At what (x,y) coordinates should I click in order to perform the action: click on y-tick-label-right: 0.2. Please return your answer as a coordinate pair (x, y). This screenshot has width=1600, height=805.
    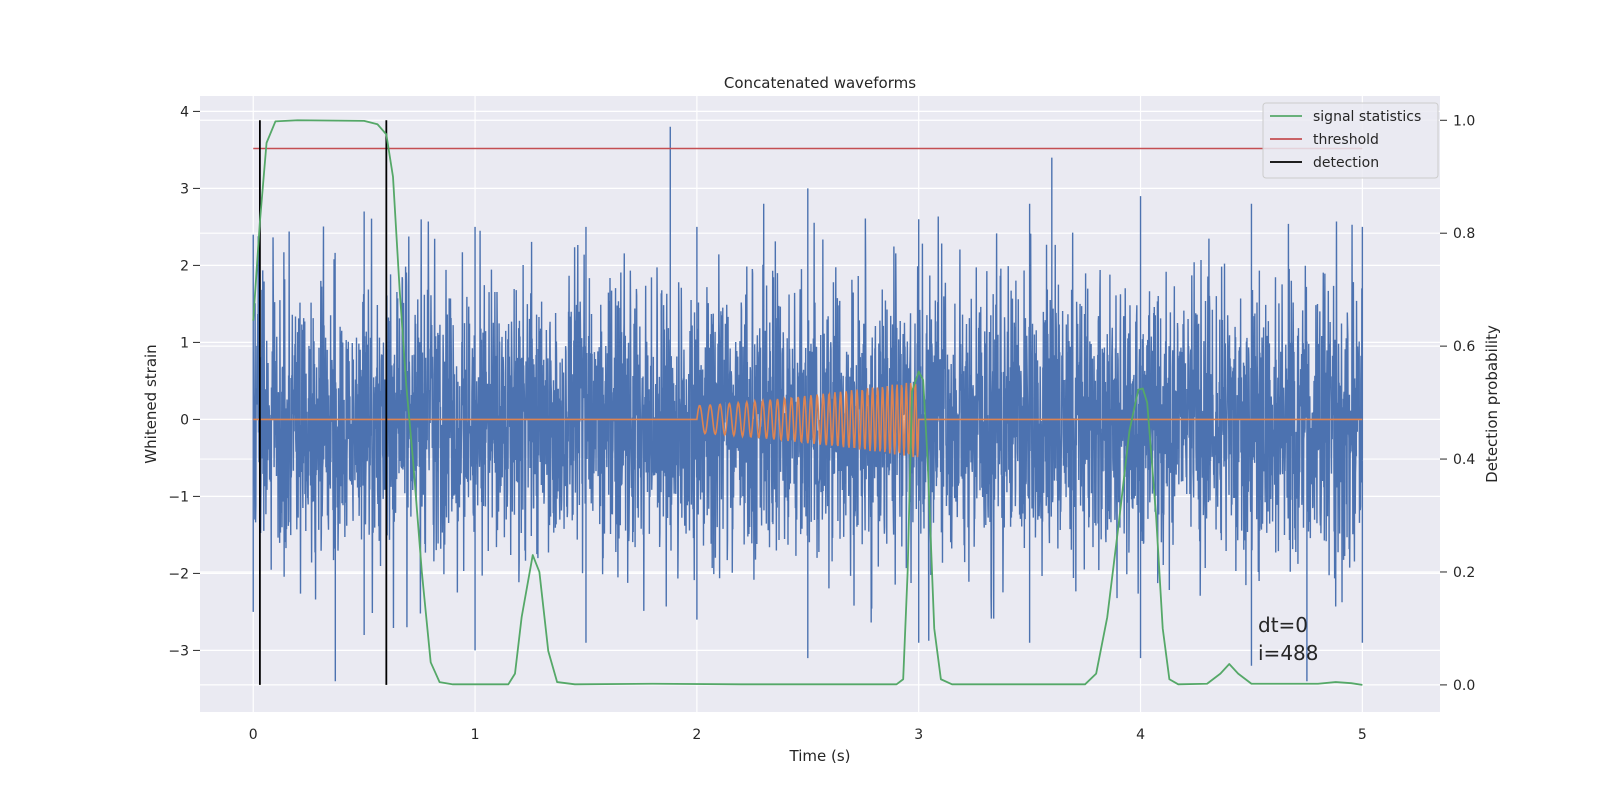
    Looking at the image, I should click on (1464, 573).